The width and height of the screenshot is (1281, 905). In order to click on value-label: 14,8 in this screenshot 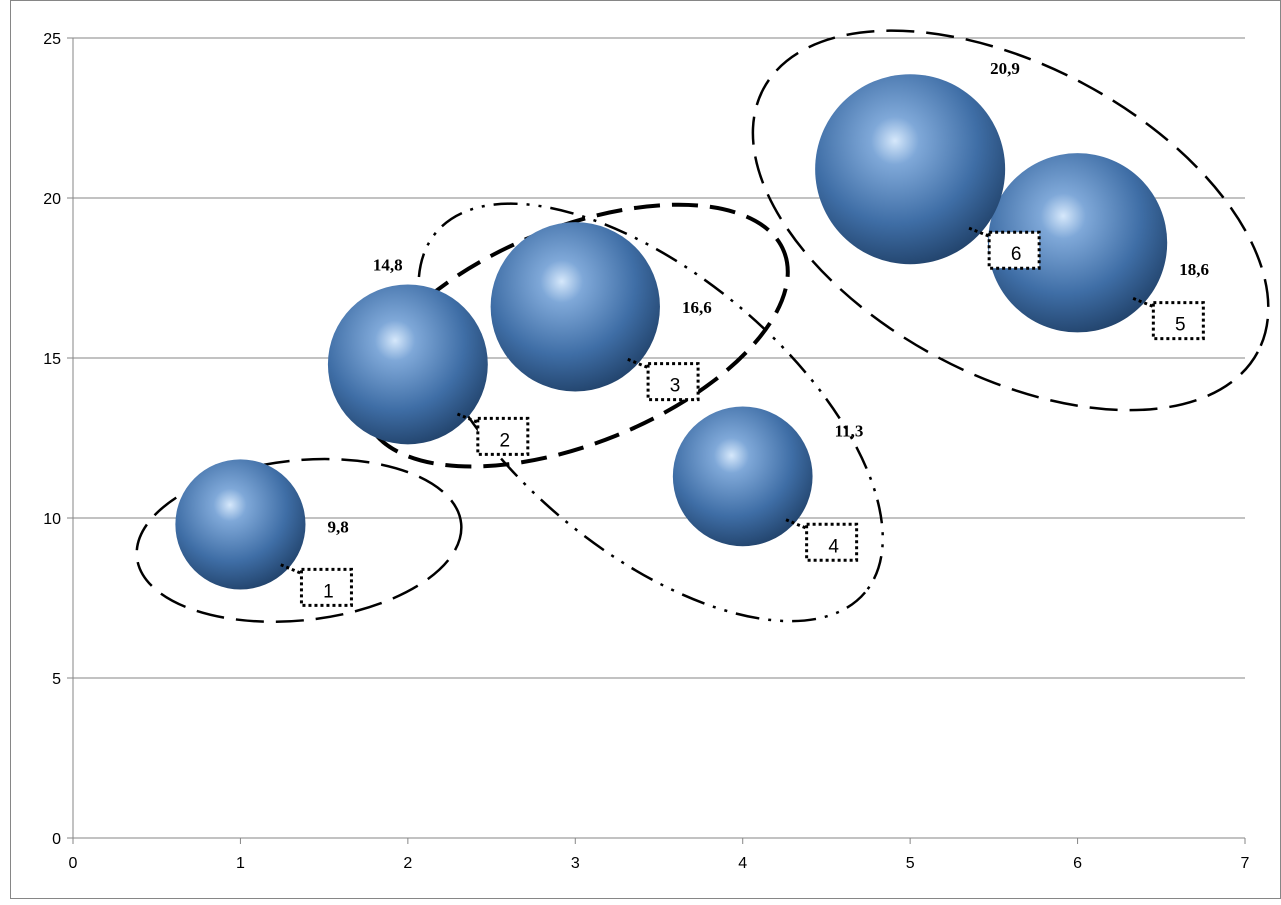, I will do `click(388, 264)`.